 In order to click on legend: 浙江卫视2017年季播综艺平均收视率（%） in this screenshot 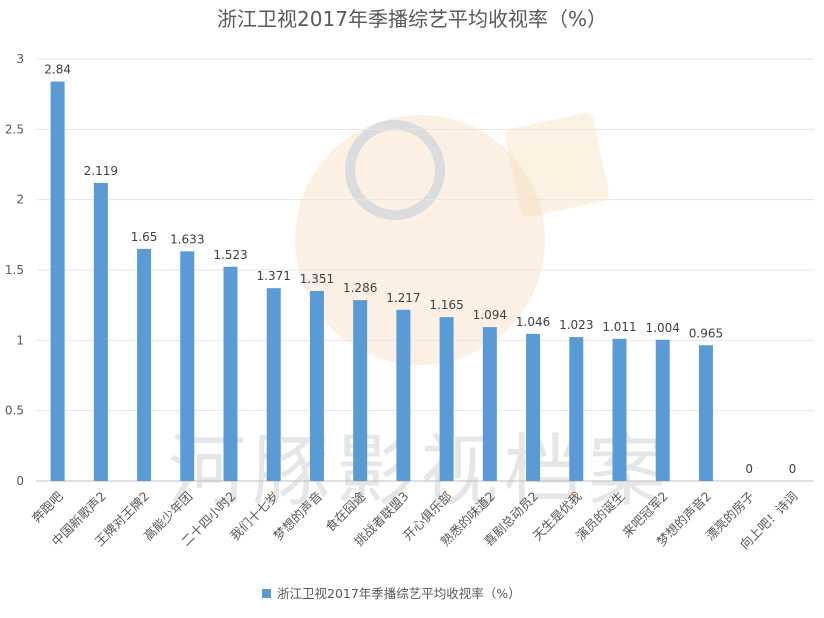, I will do `click(391, 593)`.